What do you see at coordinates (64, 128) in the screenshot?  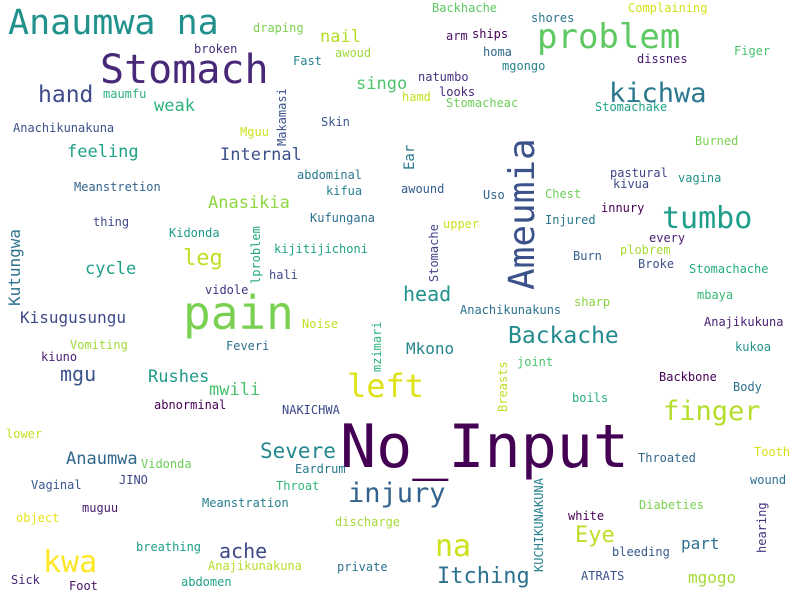 I see `cloud-word: Anachikunakuna` at bounding box center [64, 128].